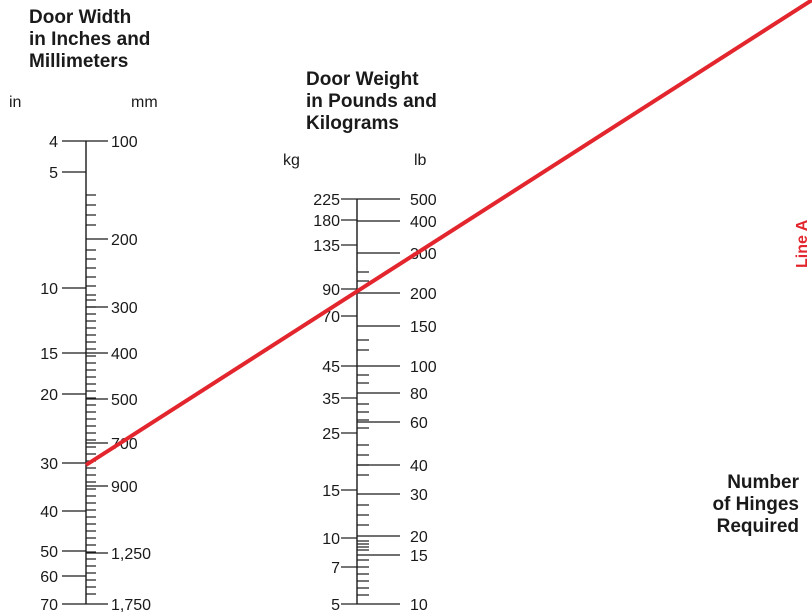  What do you see at coordinates (331, 434) in the screenshot?
I see `weight-kg-label: 25` at bounding box center [331, 434].